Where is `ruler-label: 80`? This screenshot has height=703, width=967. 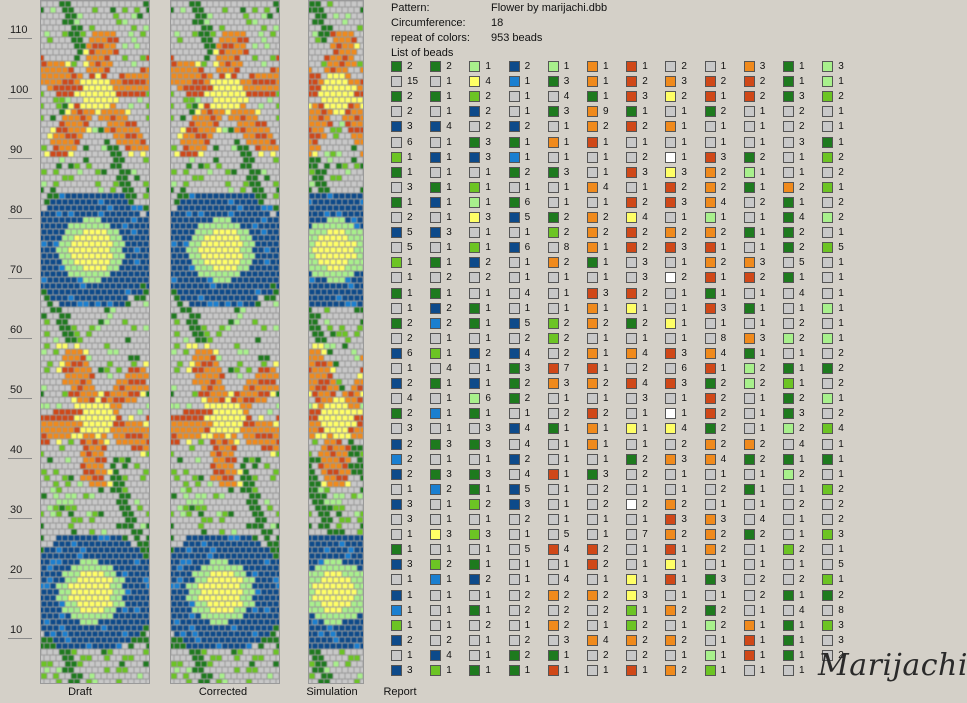 ruler-label: 80 is located at coordinates (16, 210).